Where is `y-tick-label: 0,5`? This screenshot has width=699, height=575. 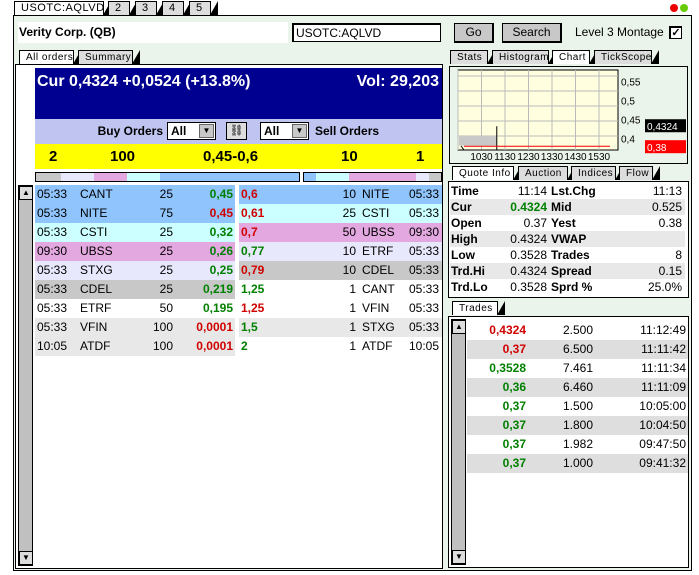
y-tick-label: 0,5 is located at coordinates (628, 101).